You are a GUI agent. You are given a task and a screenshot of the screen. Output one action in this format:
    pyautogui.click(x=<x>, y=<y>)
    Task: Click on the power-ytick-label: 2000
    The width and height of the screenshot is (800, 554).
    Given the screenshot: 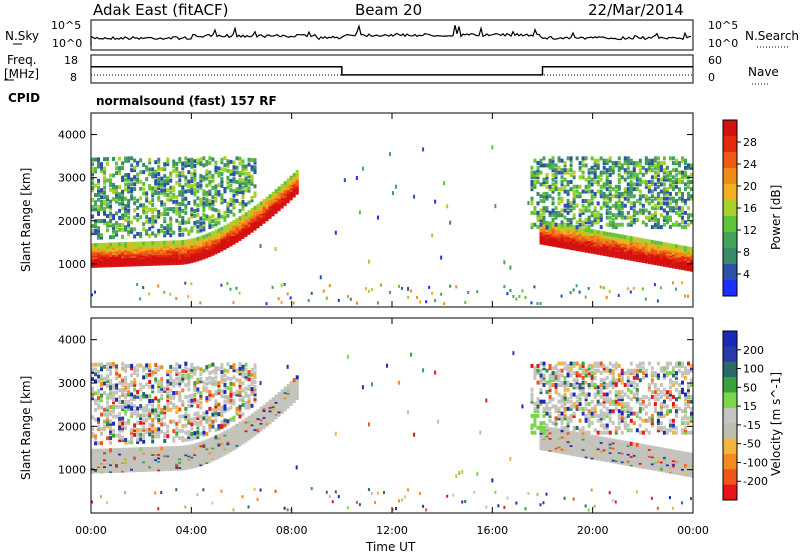 What is the action you would take?
    pyautogui.click(x=72, y=221)
    